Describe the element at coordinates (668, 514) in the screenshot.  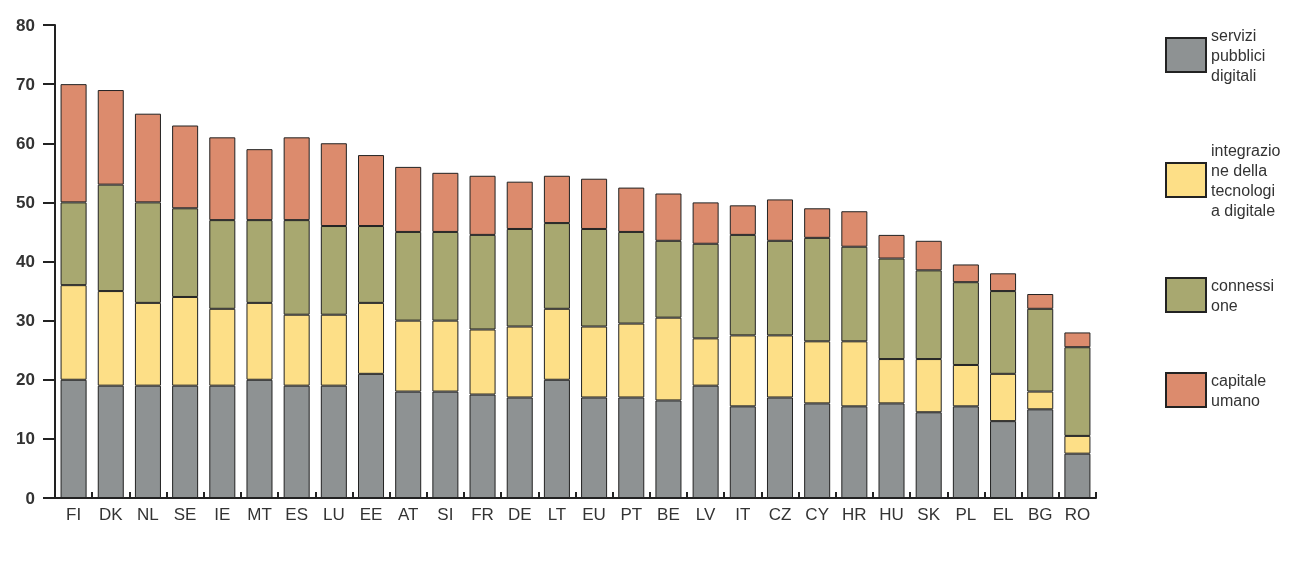
I see `x-tick-label: BE` at that location.